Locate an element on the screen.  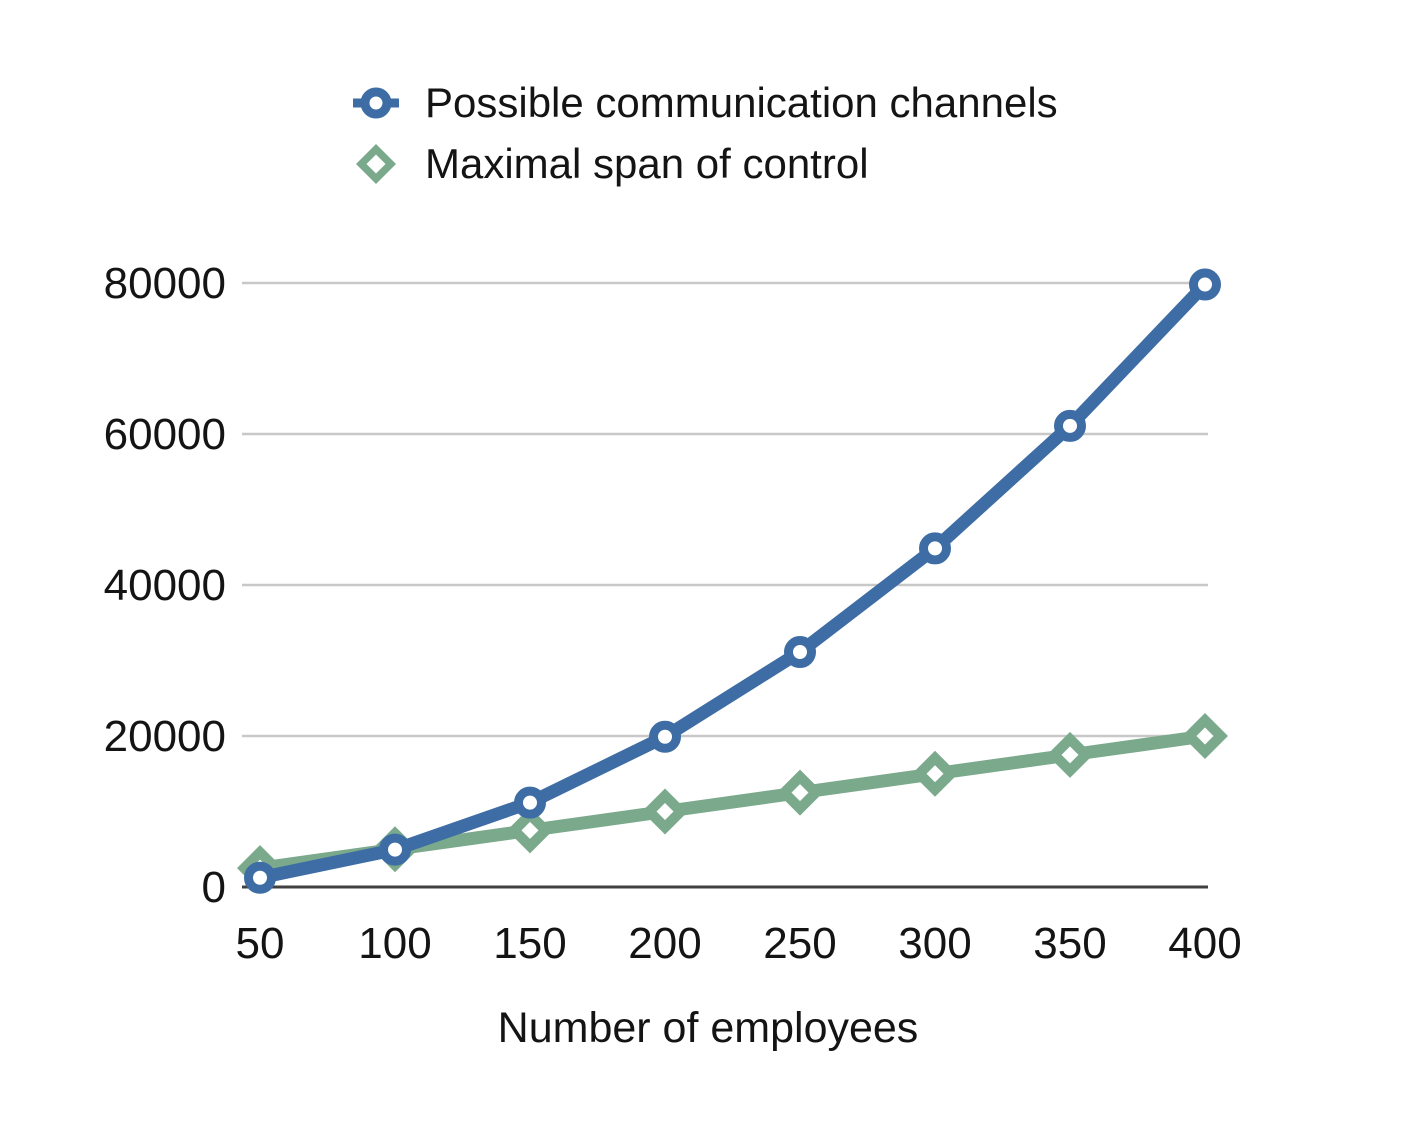
y-tick-label: 40000 is located at coordinates (165, 585).